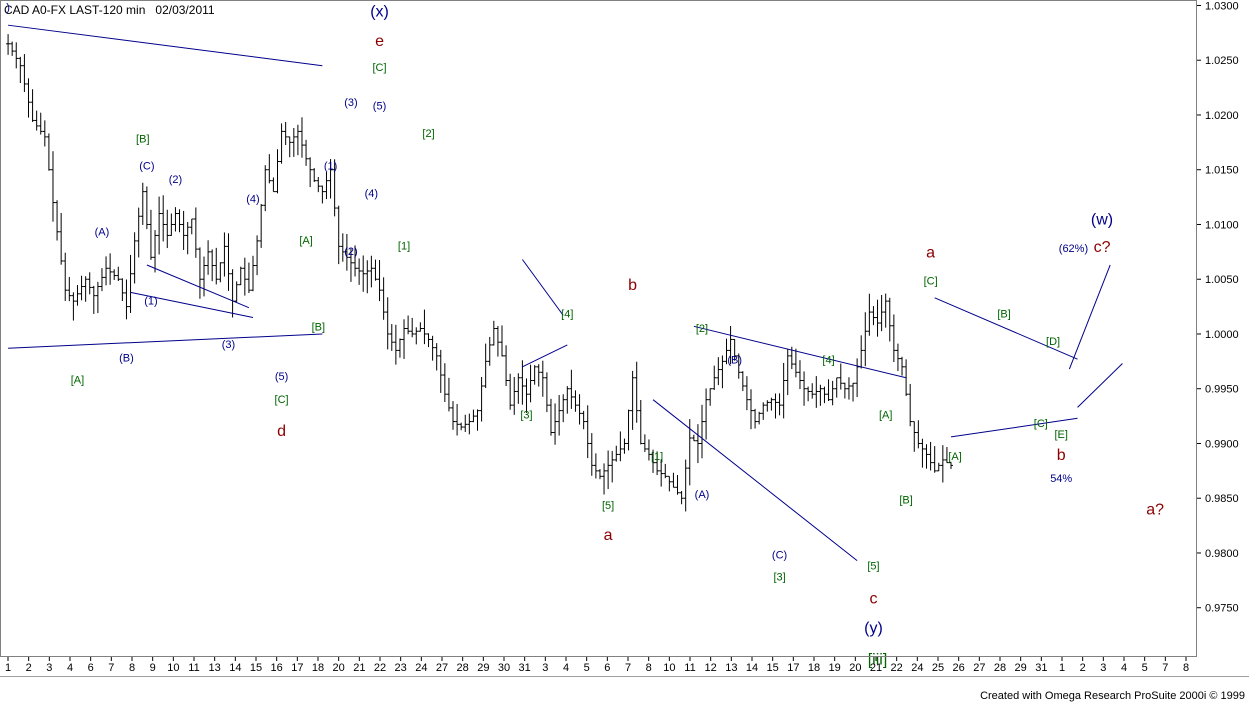 The height and width of the screenshot is (705, 1249). What do you see at coordinates (689, 668) in the screenshot?
I see `x-tick-label: 11` at bounding box center [689, 668].